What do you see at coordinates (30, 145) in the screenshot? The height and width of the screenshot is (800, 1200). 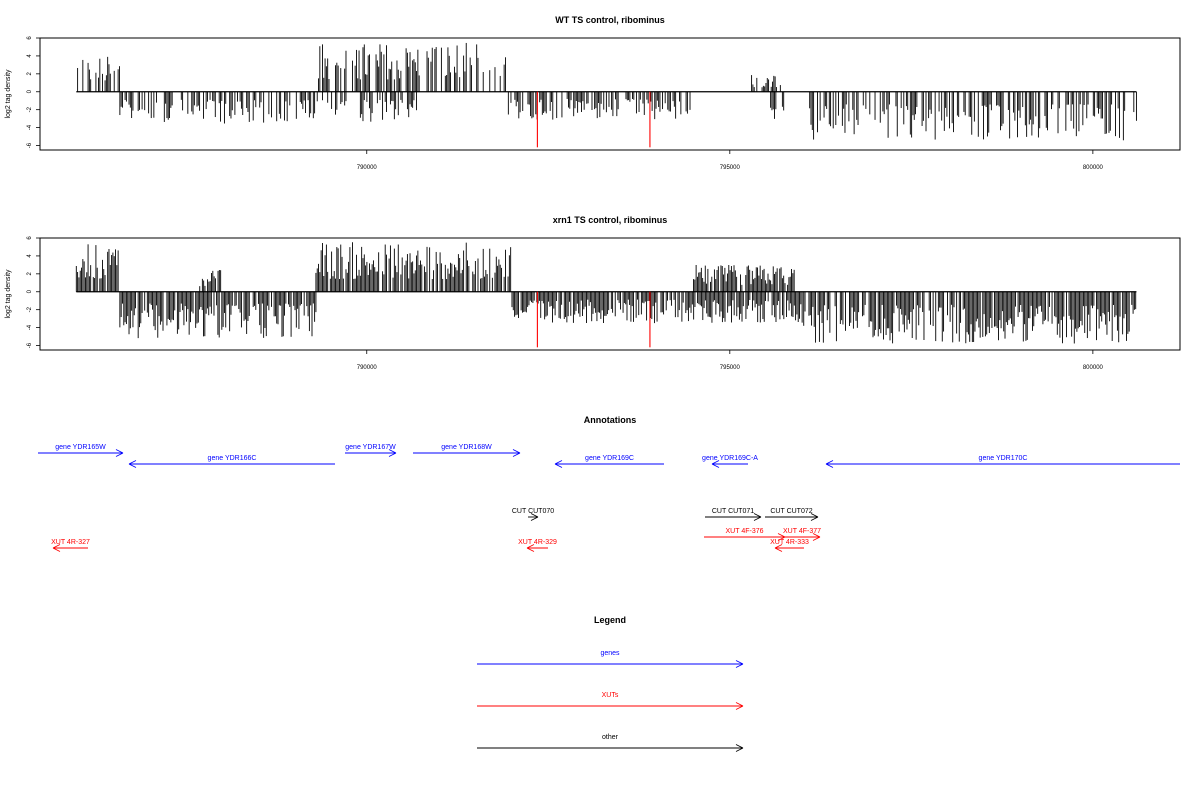 I see `wt-y-tick-label: -6` at bounding box center [30, 145].